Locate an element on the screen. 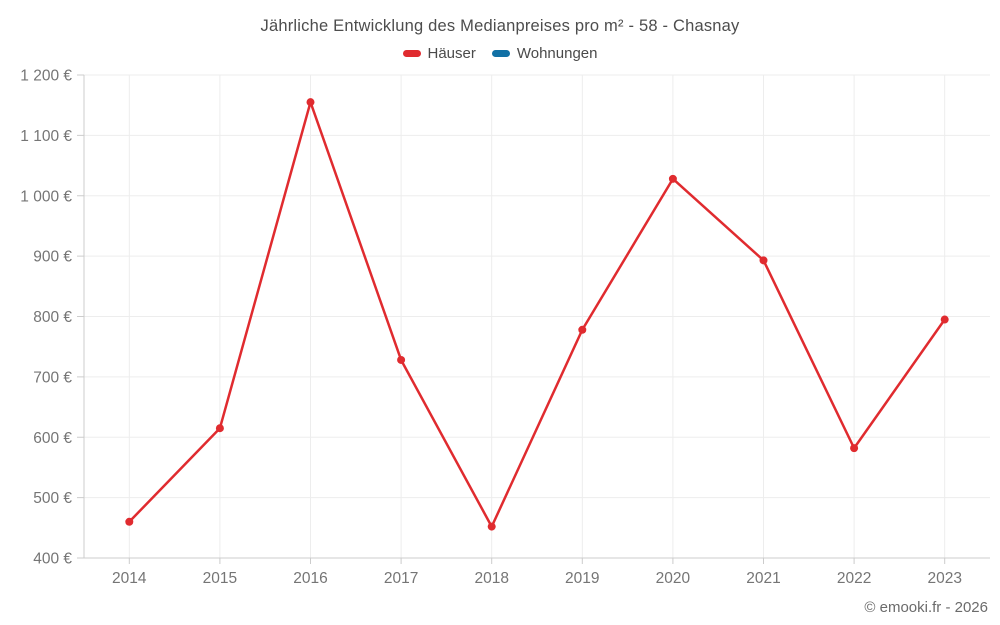 The image size is (1000, 625). y-tick-label: 1 200 € is located at coordinates (46, 76).